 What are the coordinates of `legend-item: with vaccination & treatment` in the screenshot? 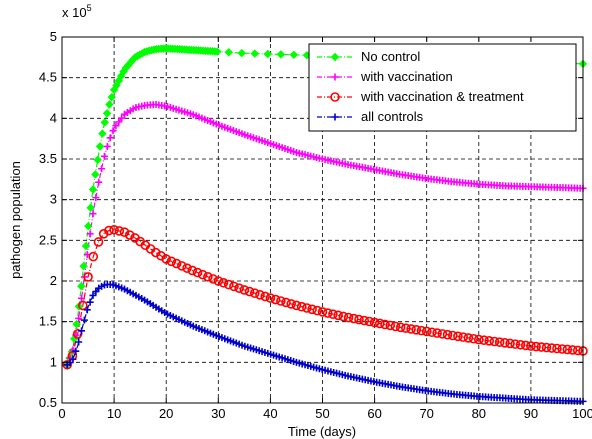 It's located at (420, 96).